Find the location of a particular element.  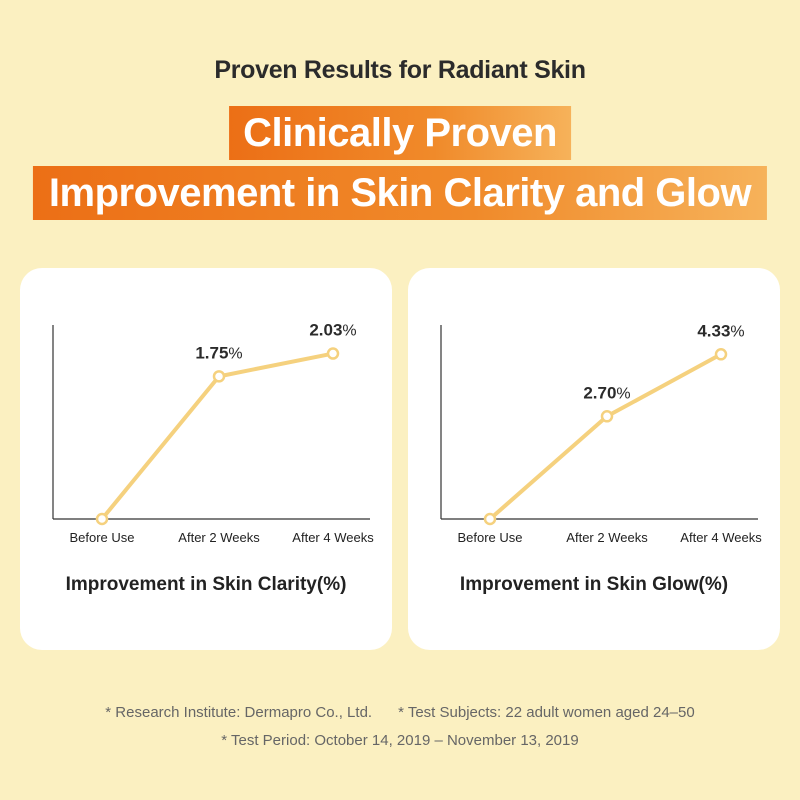

series-line is located at coordinates (605, 436).